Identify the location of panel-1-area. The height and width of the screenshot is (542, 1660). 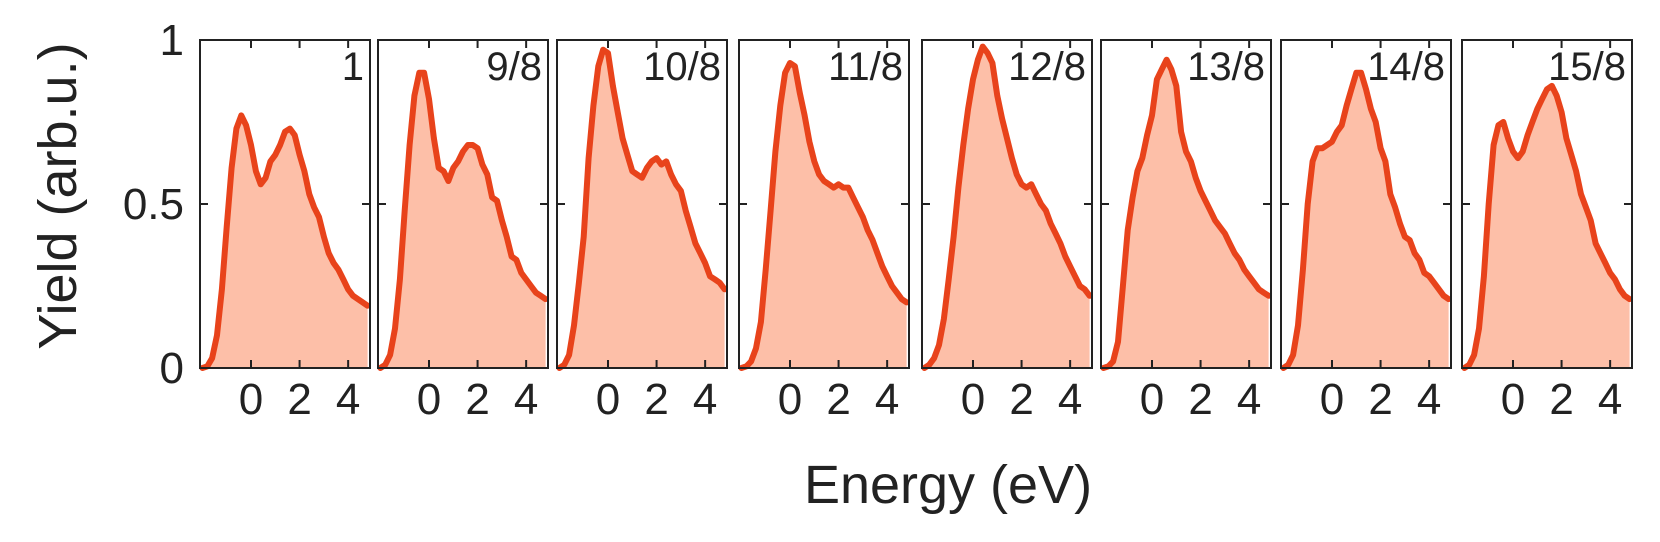
(285, 242).